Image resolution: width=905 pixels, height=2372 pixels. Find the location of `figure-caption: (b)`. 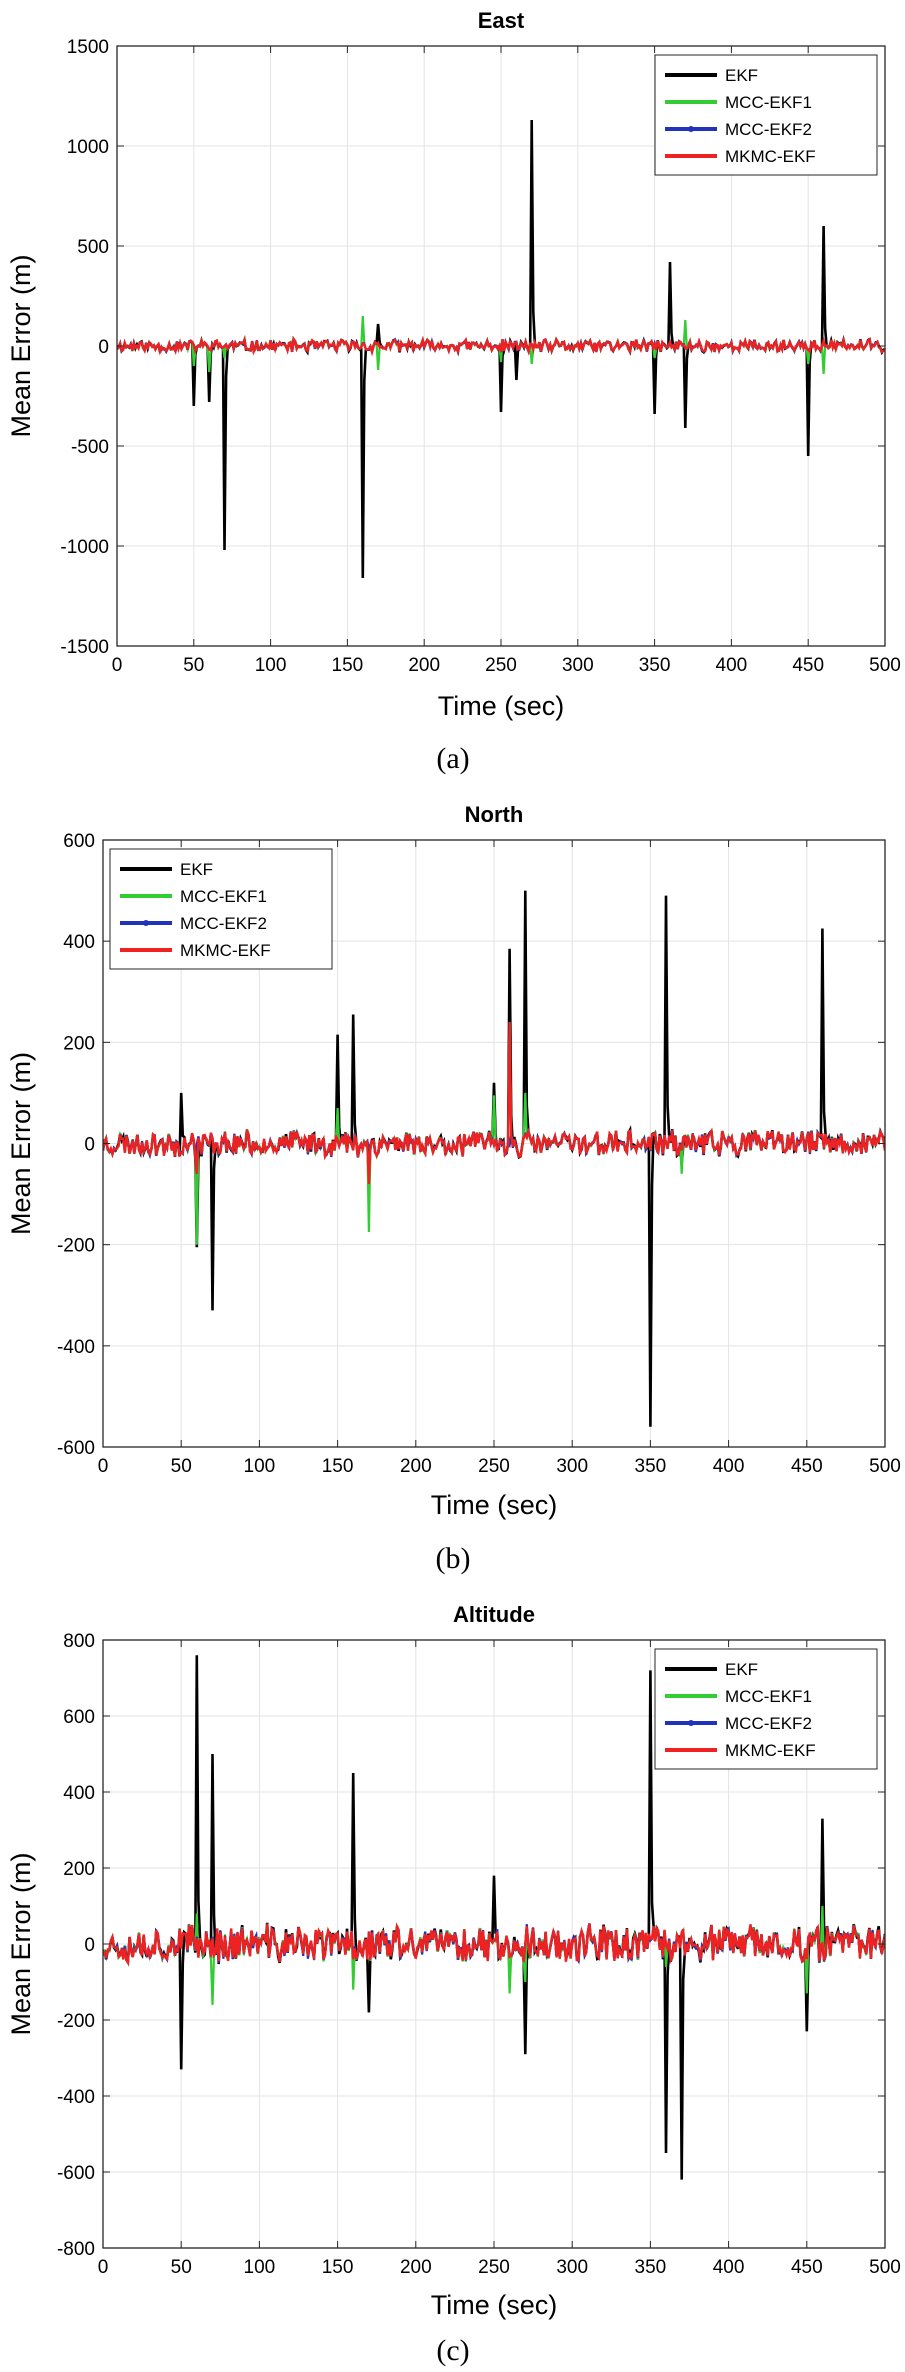

figure-caption: (b) is located at coordinates (453, 1558).